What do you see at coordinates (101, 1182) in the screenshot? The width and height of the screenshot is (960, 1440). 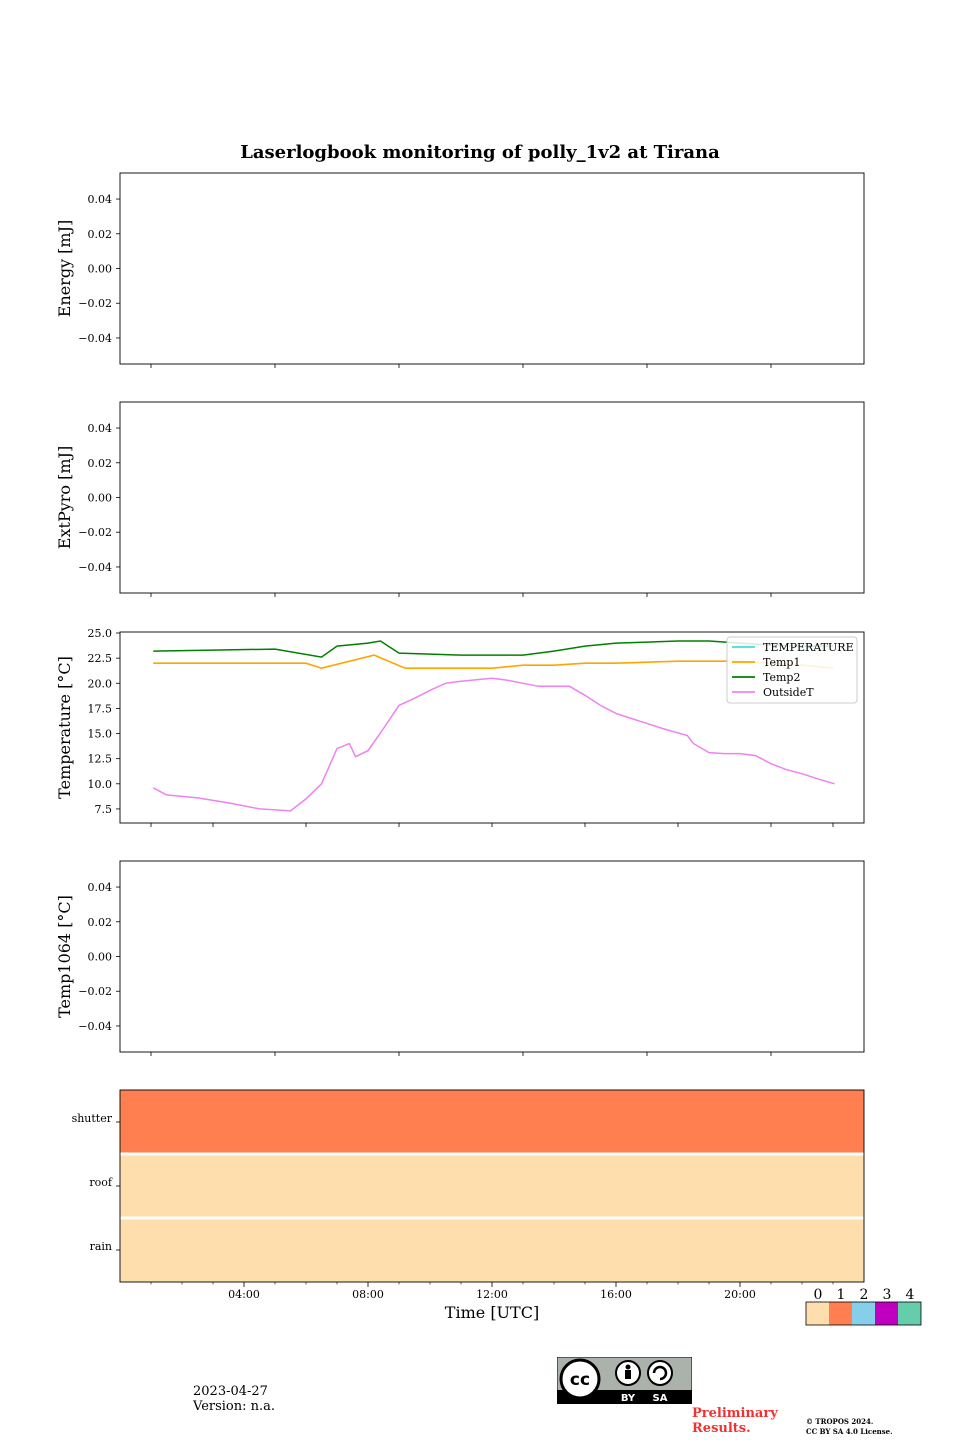 I see `status-row-label: roof` at bounding box center [101, 1182].